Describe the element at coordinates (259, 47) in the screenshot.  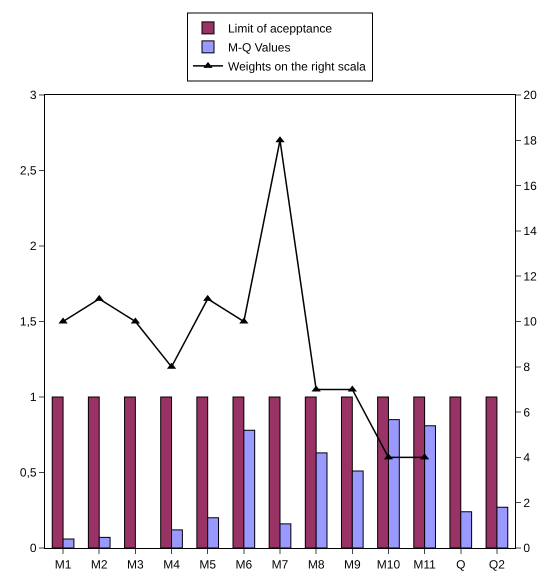
I see `legend-label: M-Q Values` at that location.